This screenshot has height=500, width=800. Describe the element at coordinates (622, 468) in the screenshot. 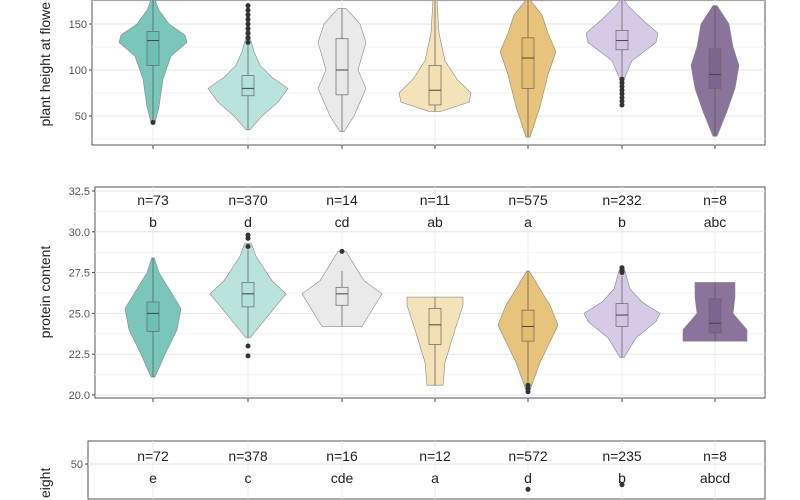

I see `violin-group-6: n=235 b` at that location.